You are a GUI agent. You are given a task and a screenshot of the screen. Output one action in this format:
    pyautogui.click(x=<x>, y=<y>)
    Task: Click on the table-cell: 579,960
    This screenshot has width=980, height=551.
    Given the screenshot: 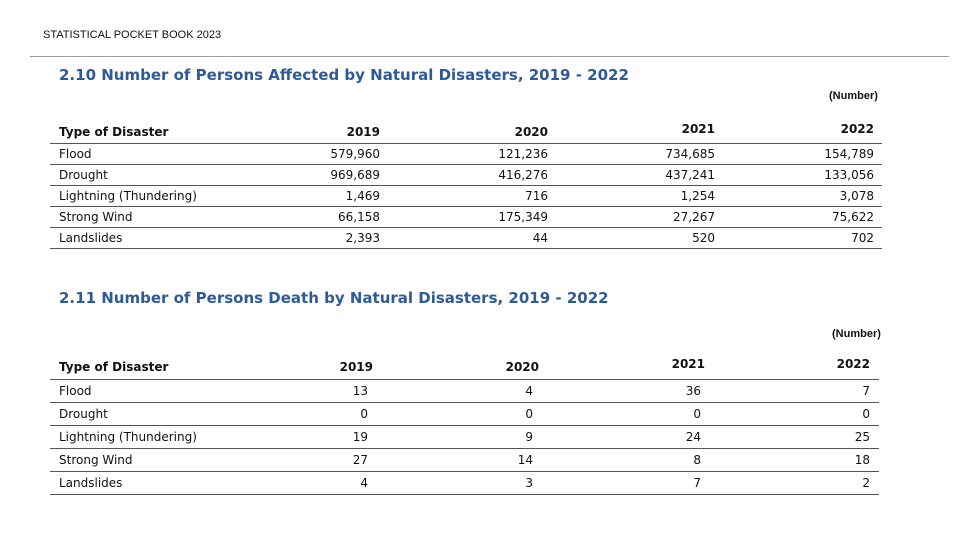 What is the action you would take?
    pyautogui.click(x=315, y=154)
    